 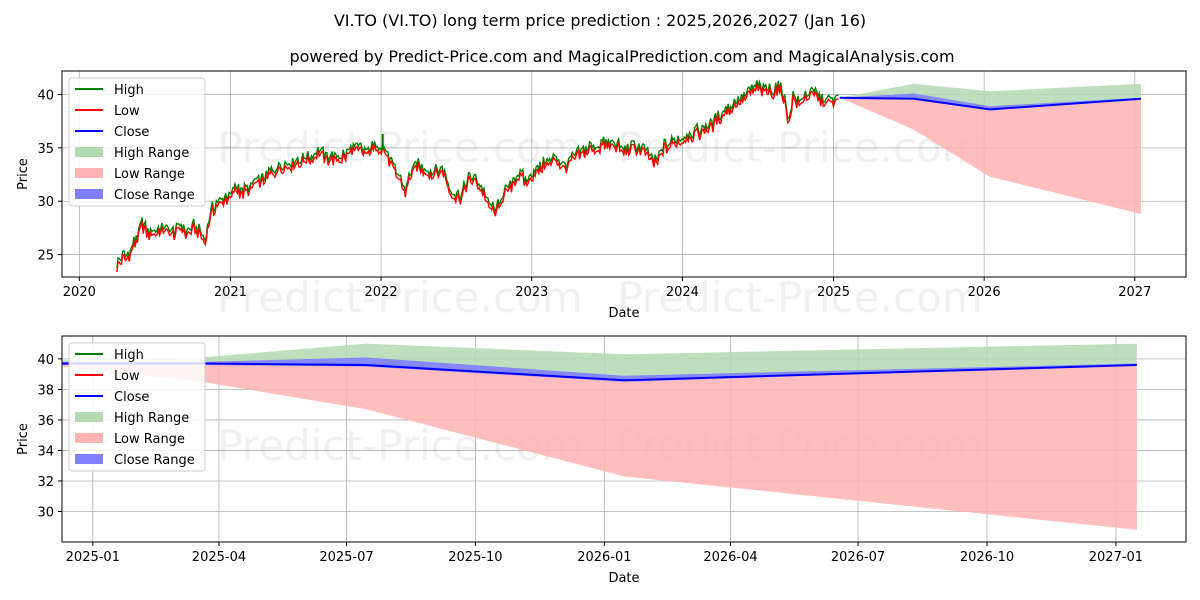 What do you see at coordinates (79, 292) in the screenshot?
I see `x-tick-label: 2020` at bounding box center [79, 292].